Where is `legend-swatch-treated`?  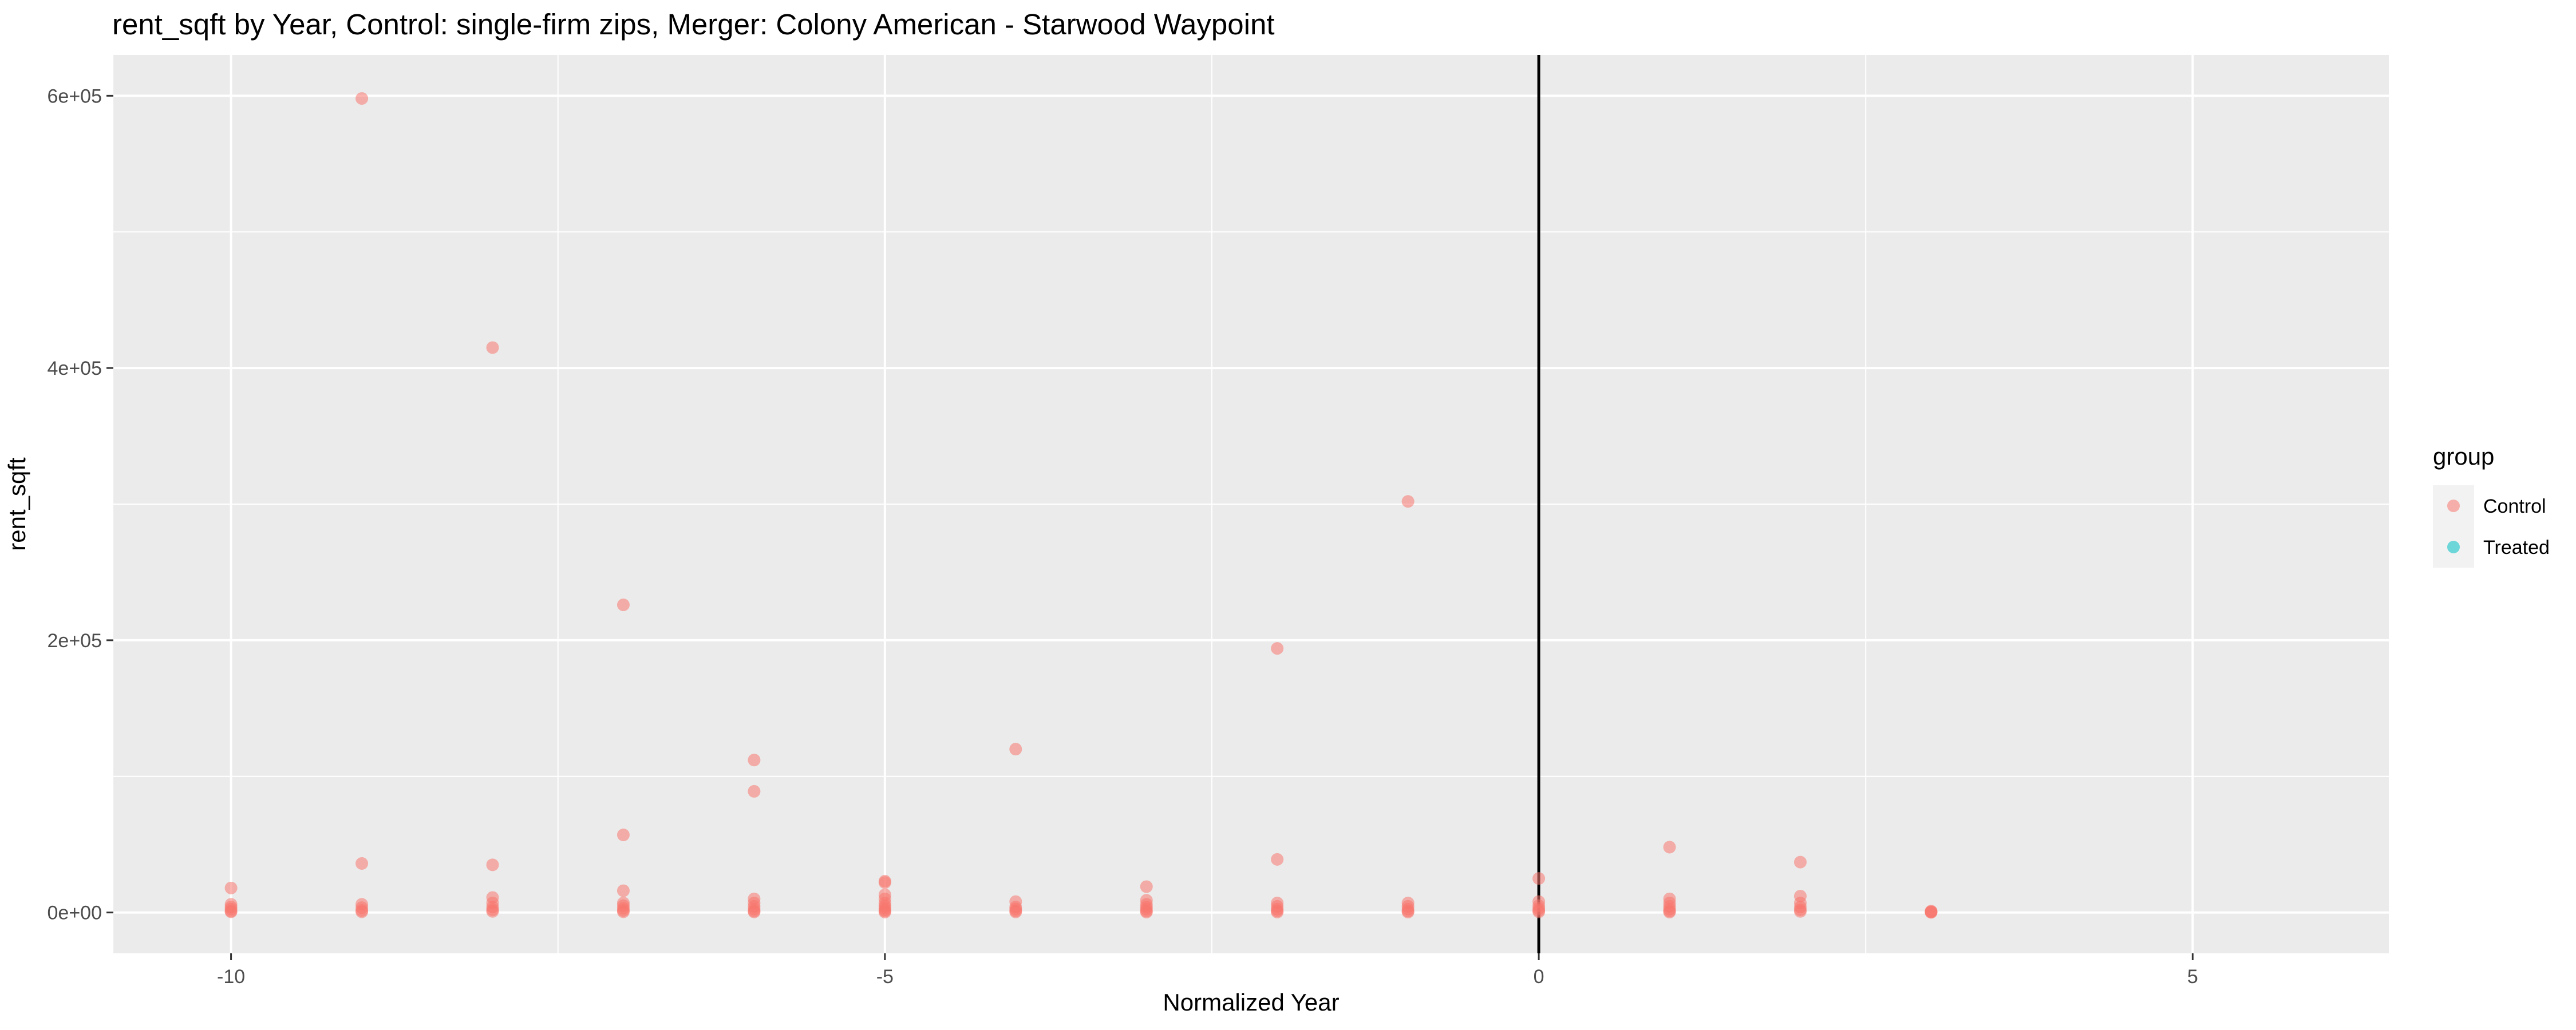
legend-swatch-treated is located at coordinates (2453, 547).